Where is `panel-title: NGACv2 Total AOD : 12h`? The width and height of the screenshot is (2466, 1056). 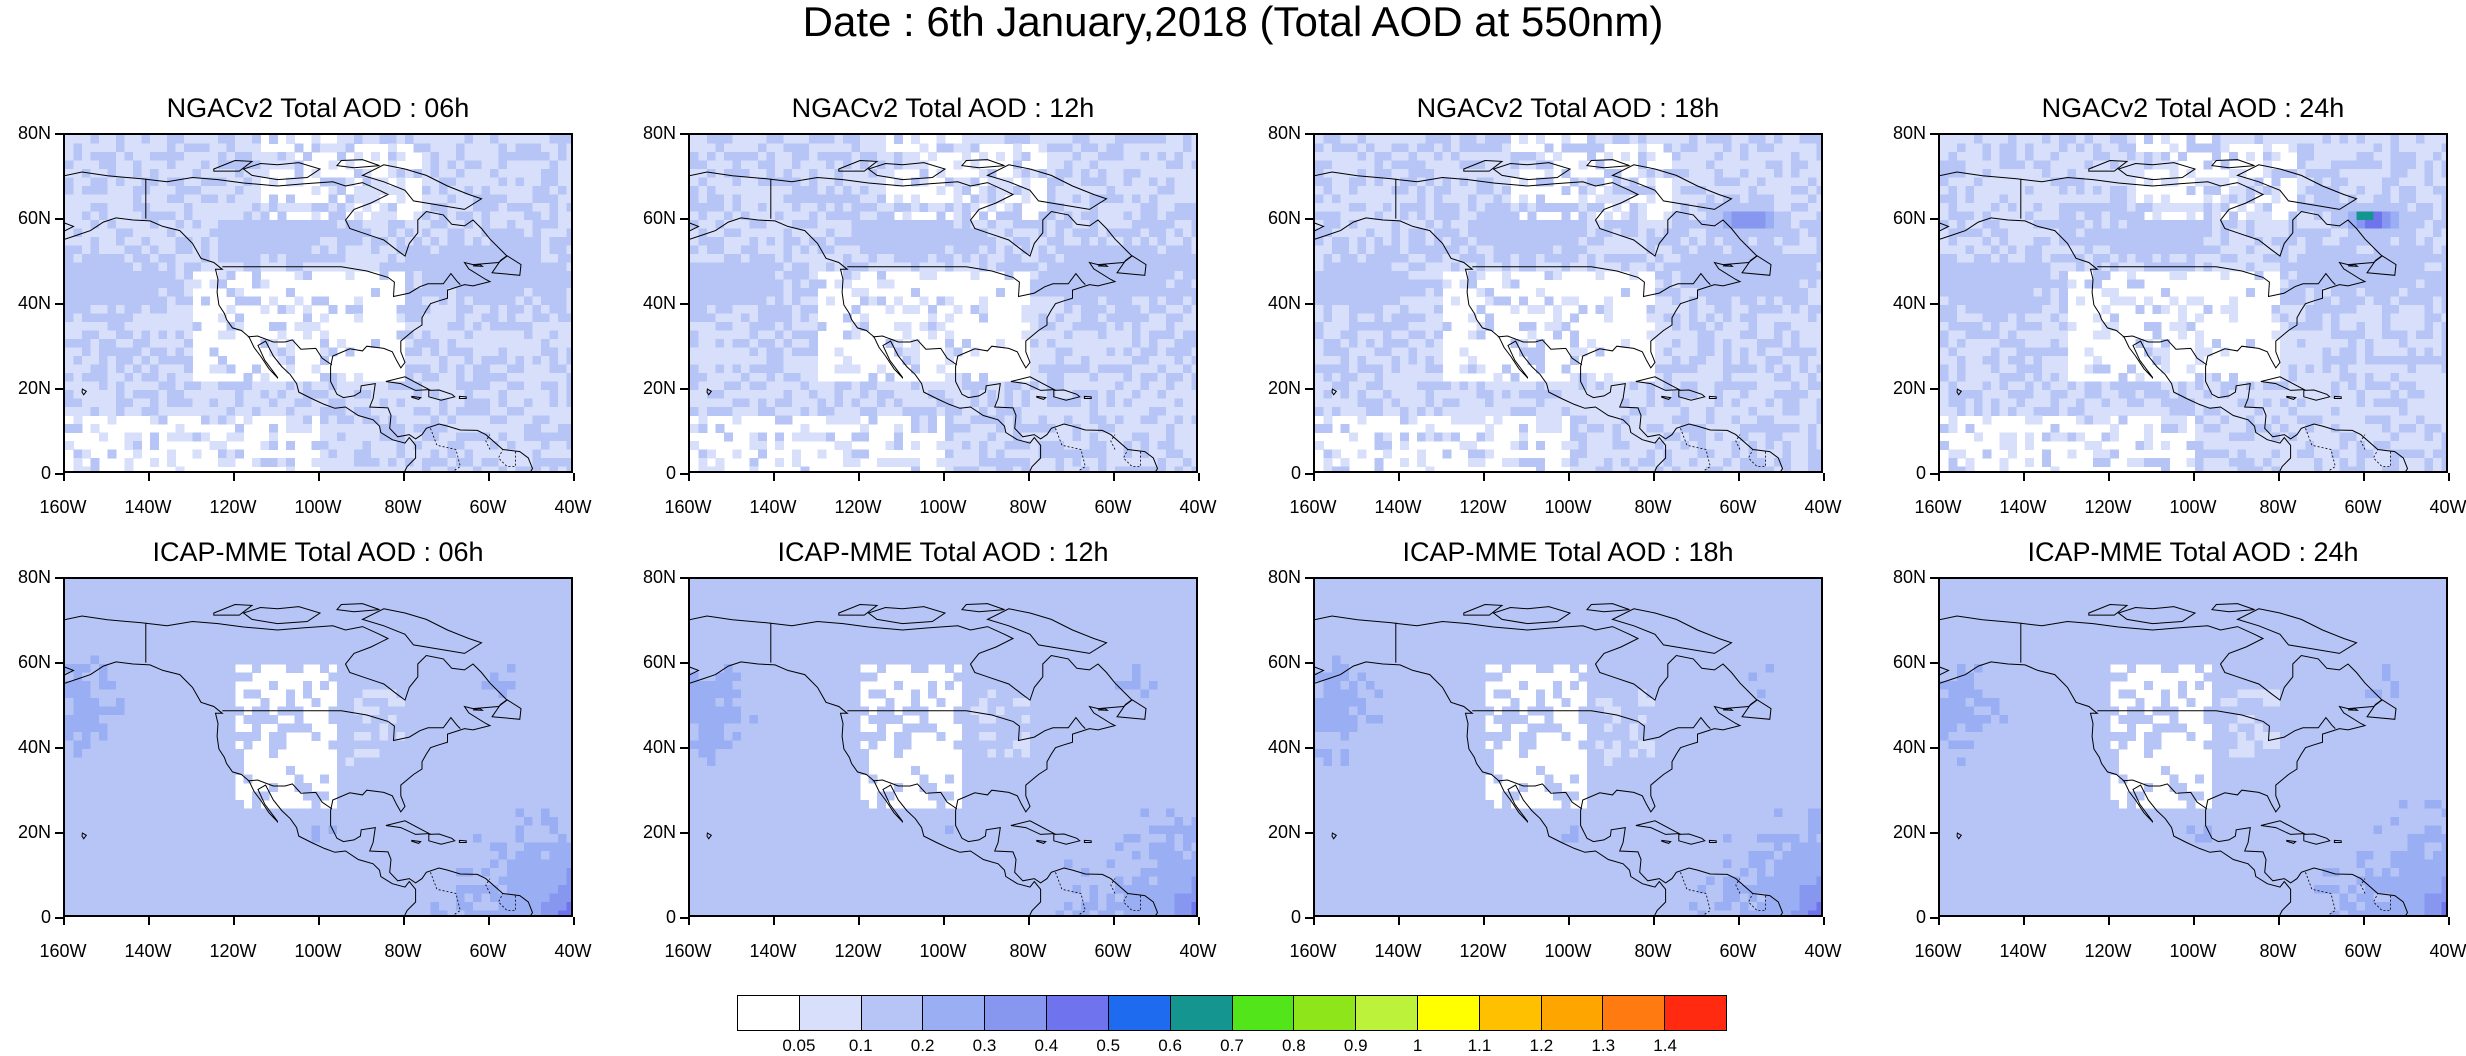
panel-title: NGACv2 Total AOD : 12h is located at coordinates (943, 108).